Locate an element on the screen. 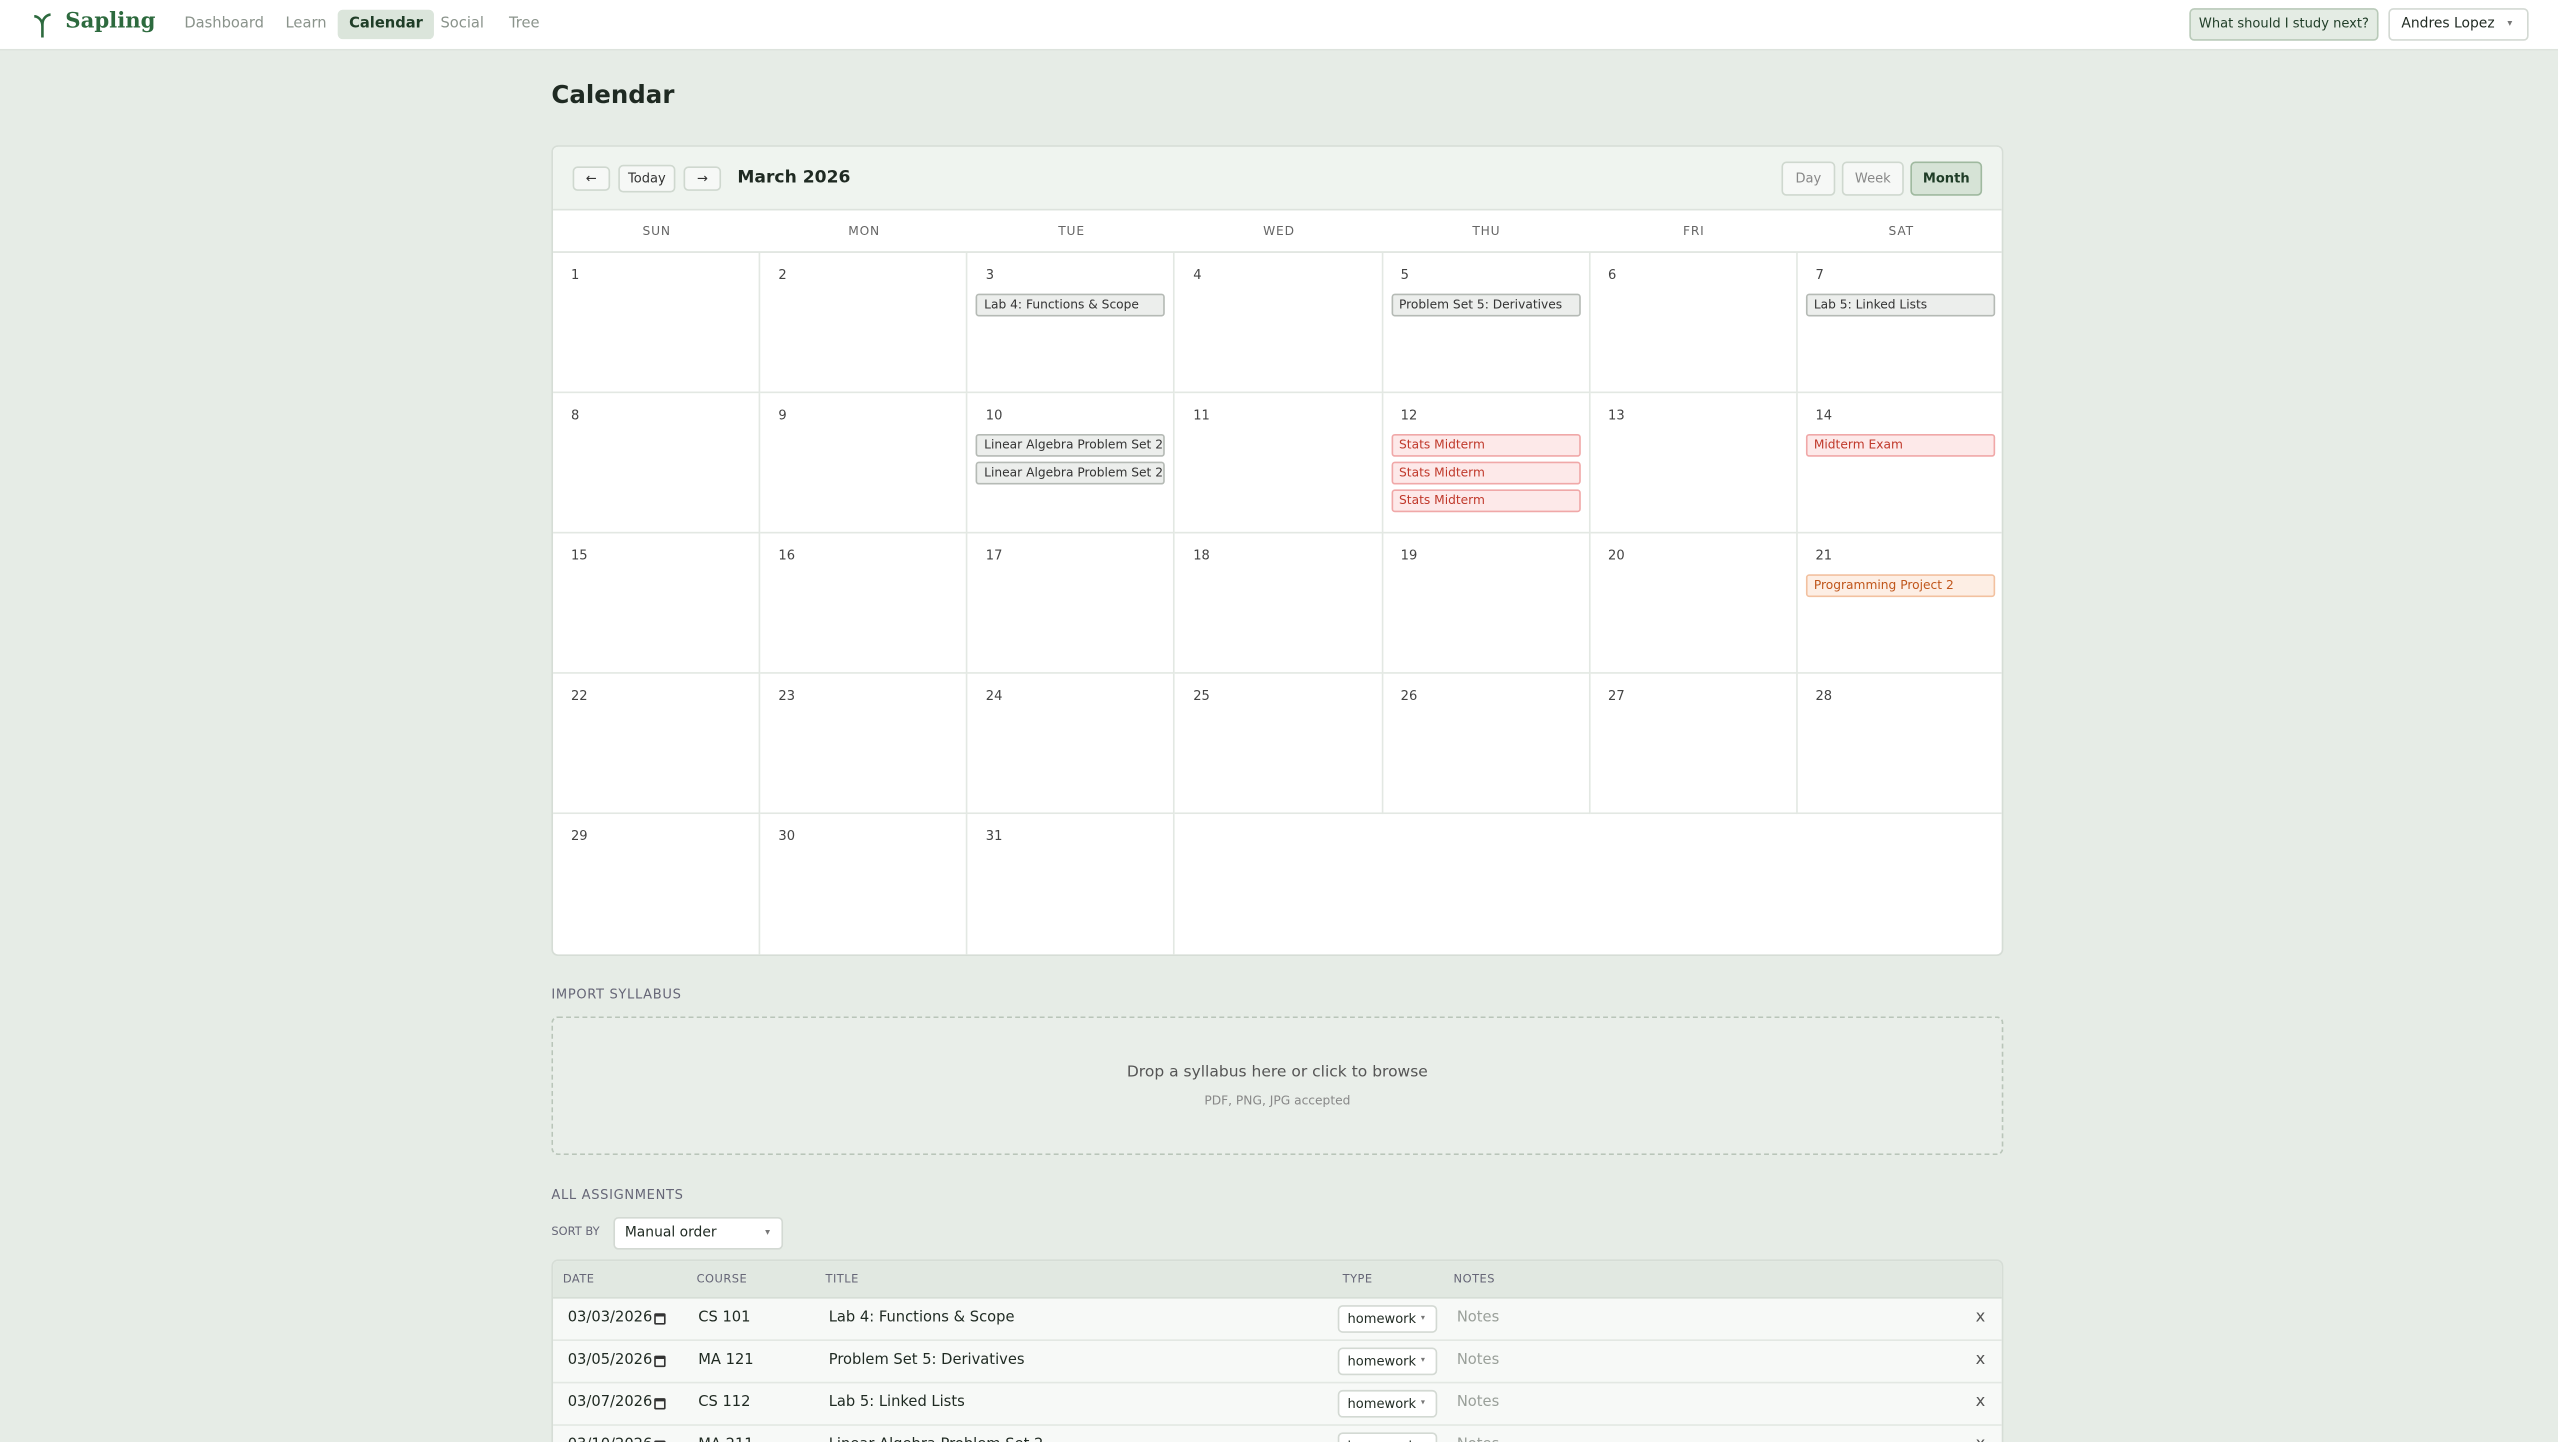  day-cell: 23 is located at coordinates (864, 744).